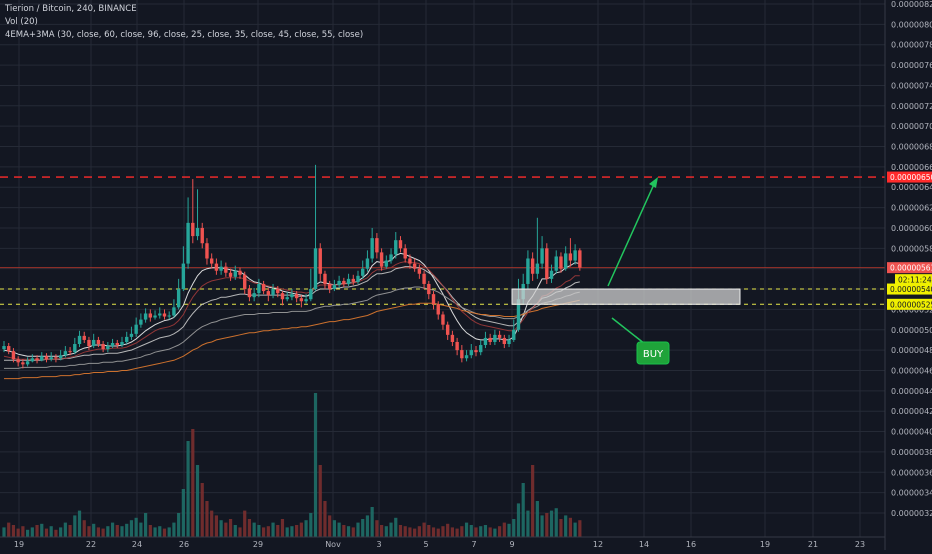 Image resolution: width=932 pixels, height=554 pixels. I want to click on x-tick-label: 23, so click(860, 544).